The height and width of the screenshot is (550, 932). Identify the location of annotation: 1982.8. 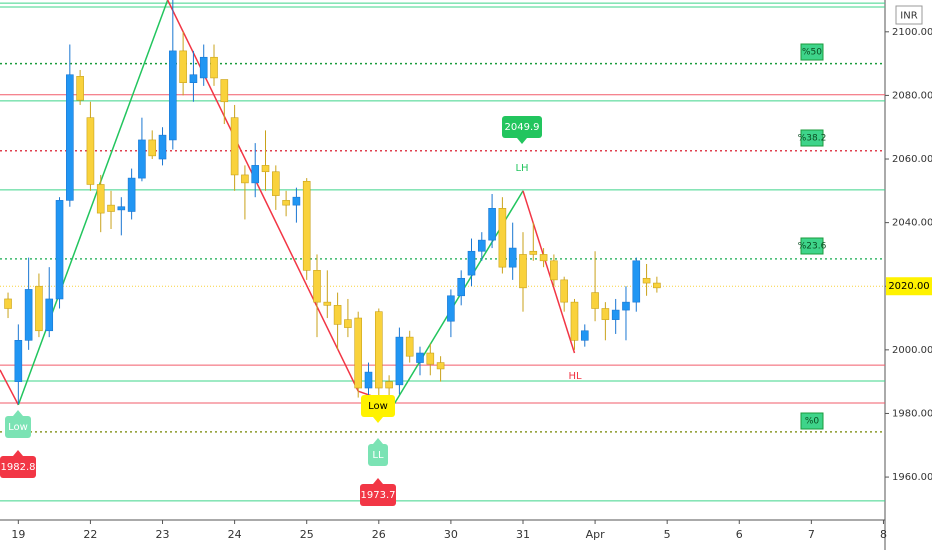
(18, 467).